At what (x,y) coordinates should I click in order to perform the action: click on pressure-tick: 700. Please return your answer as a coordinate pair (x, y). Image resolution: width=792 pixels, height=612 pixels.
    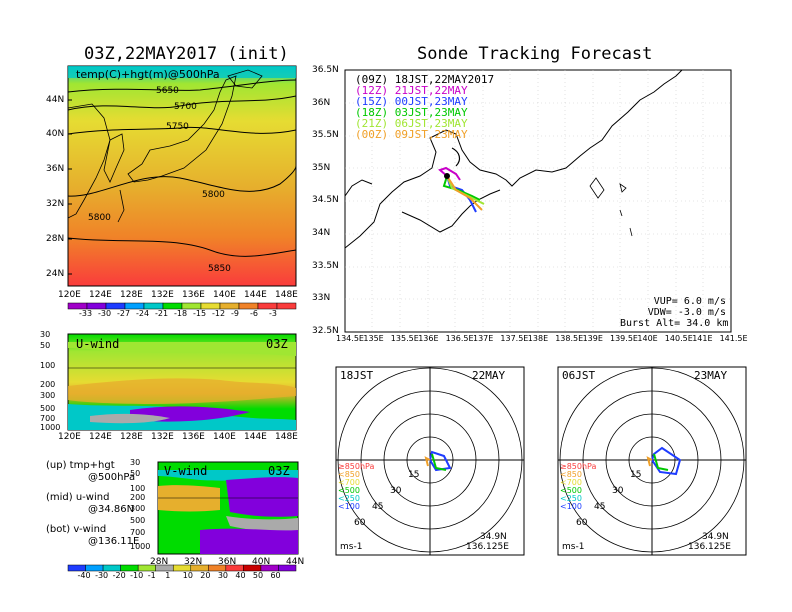
    Looking at the image, I should click on (138, 532).